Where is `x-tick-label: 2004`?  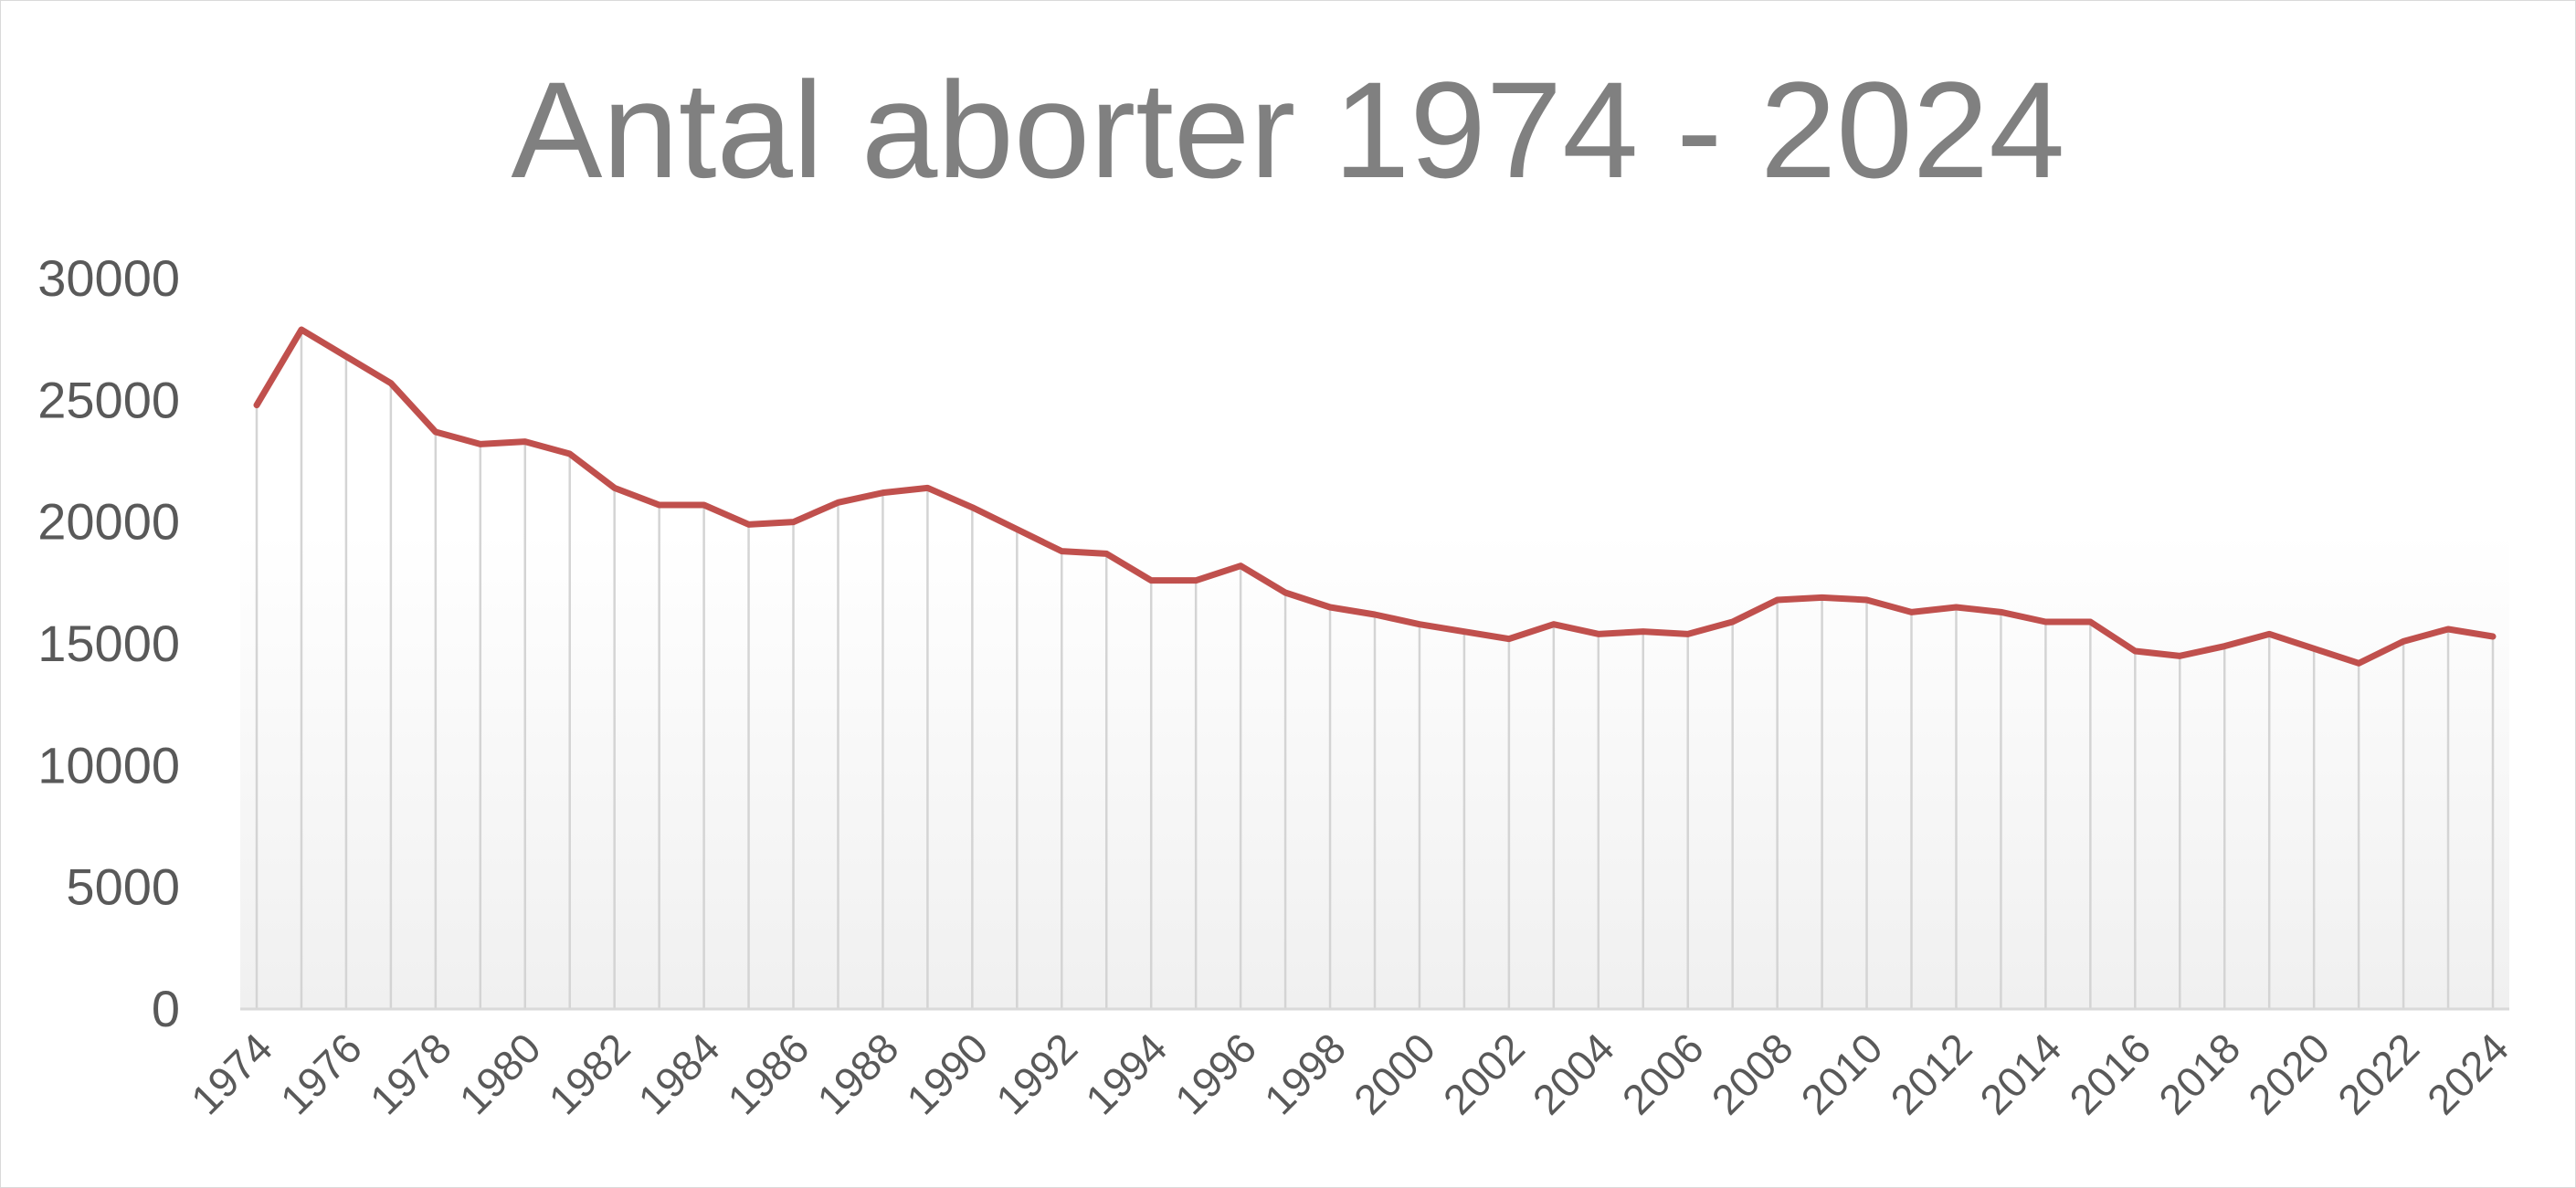 x-tick-label: 2004 is located at coordinates (1573, 1073).